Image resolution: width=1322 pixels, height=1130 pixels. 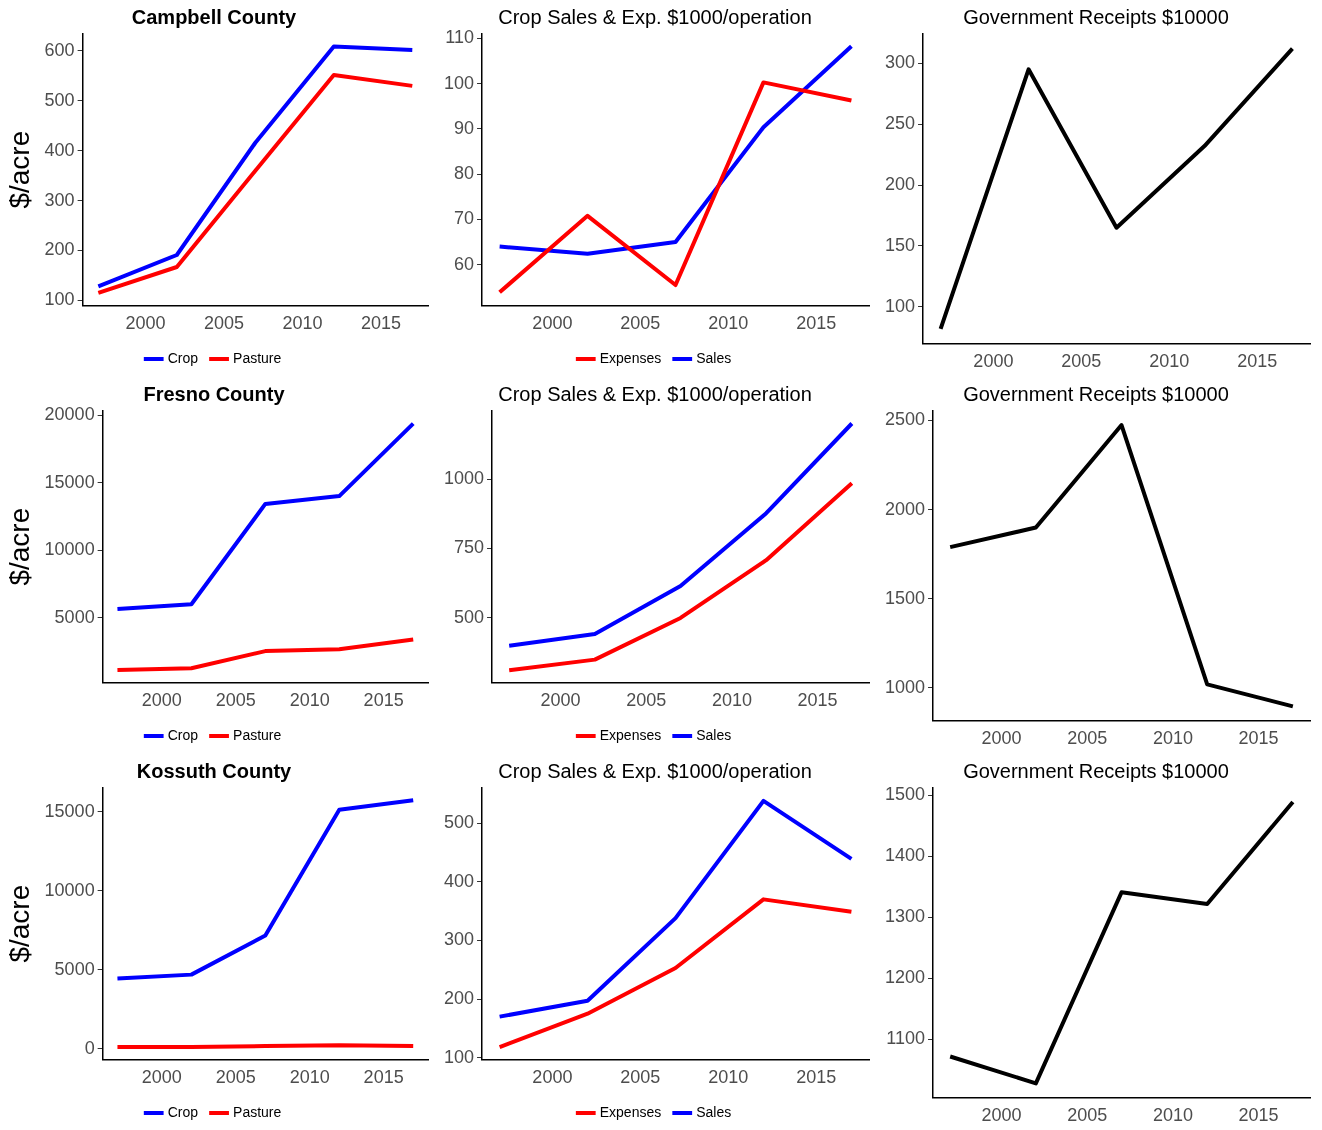 I want to click on y-tick-label: 750, so click(x=469, y=547).